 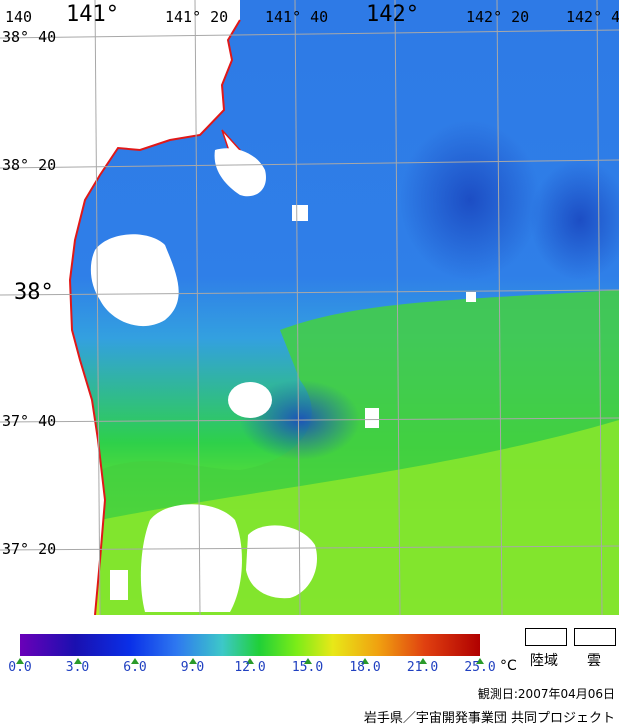 What do you see at coordinates (29, 421) in the screenshot?
I see `latitude-label: 37° 40` at bounding box center [29, 421].